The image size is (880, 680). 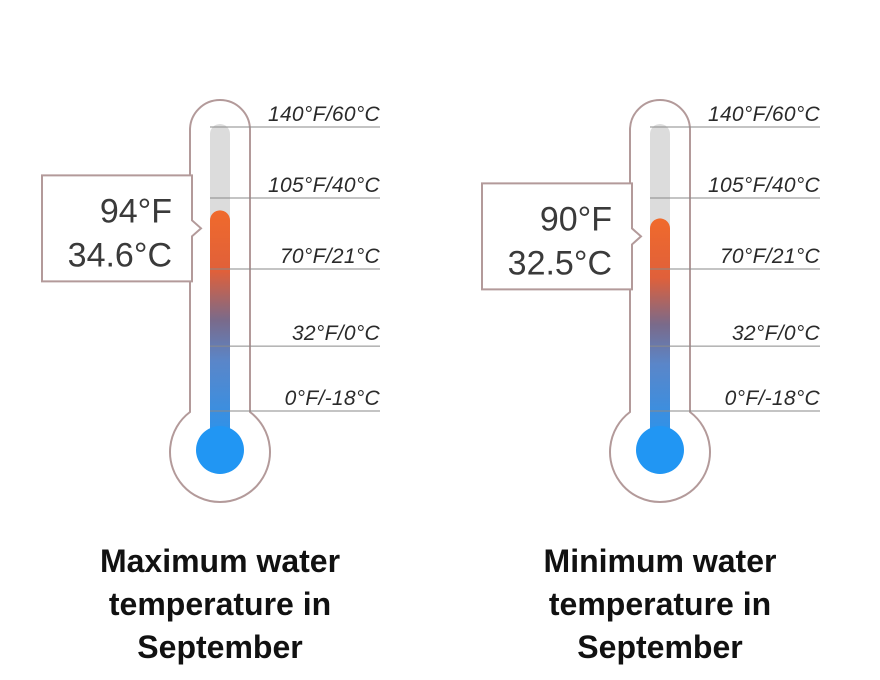 What do you see at coordinates (120, 255) in the screenshot?
I see `readout-celsius: 34.6°C` at bounding box center [120, 255].